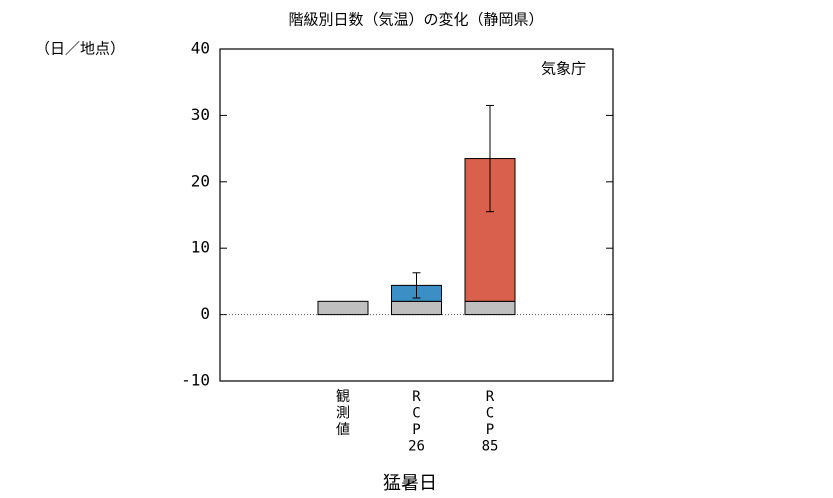 The width and height of the screenshot is (833, 498). I want to click on x-axis-label: 猛暑日, so click(410, 483).